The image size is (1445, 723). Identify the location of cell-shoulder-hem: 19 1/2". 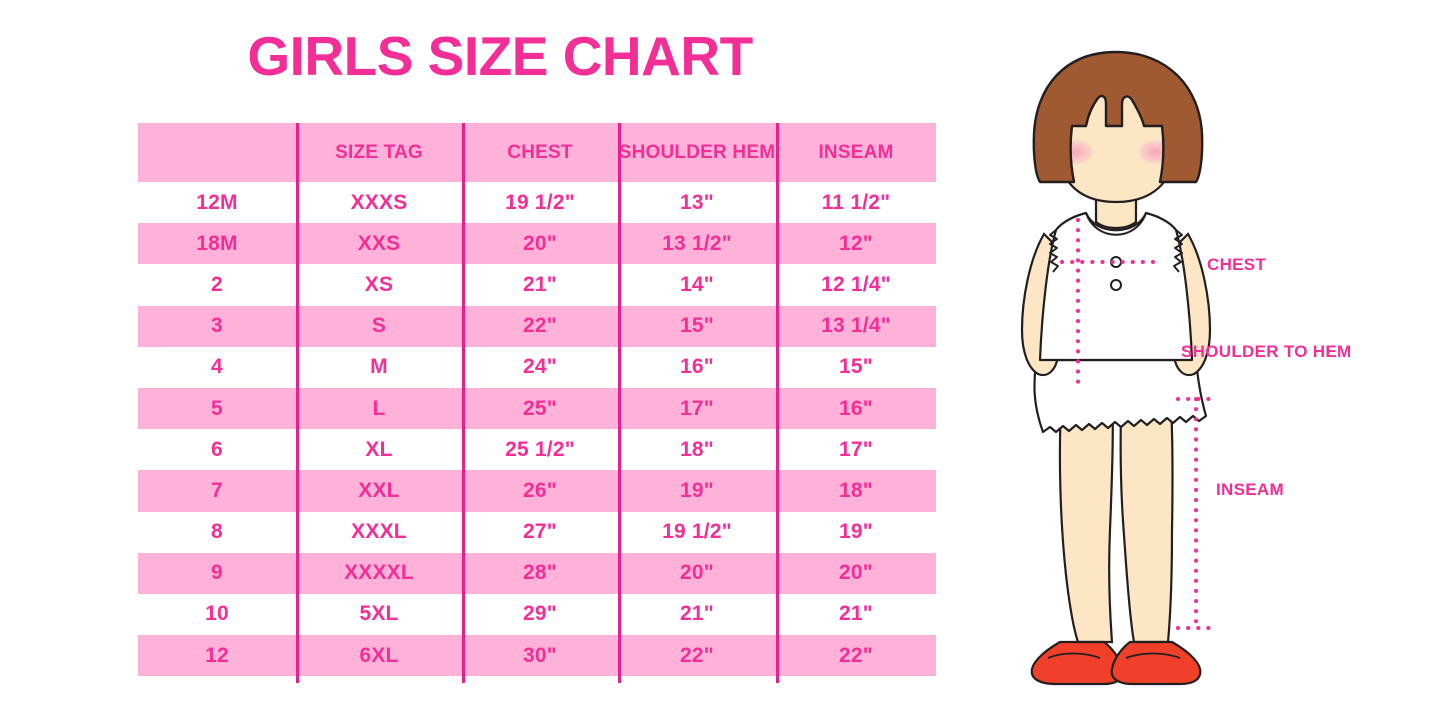
(697, 532).